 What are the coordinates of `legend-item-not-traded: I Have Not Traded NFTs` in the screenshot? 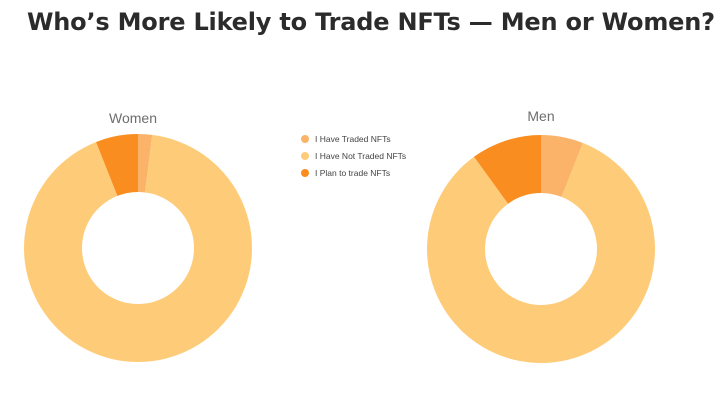 It's located at (353, 156).